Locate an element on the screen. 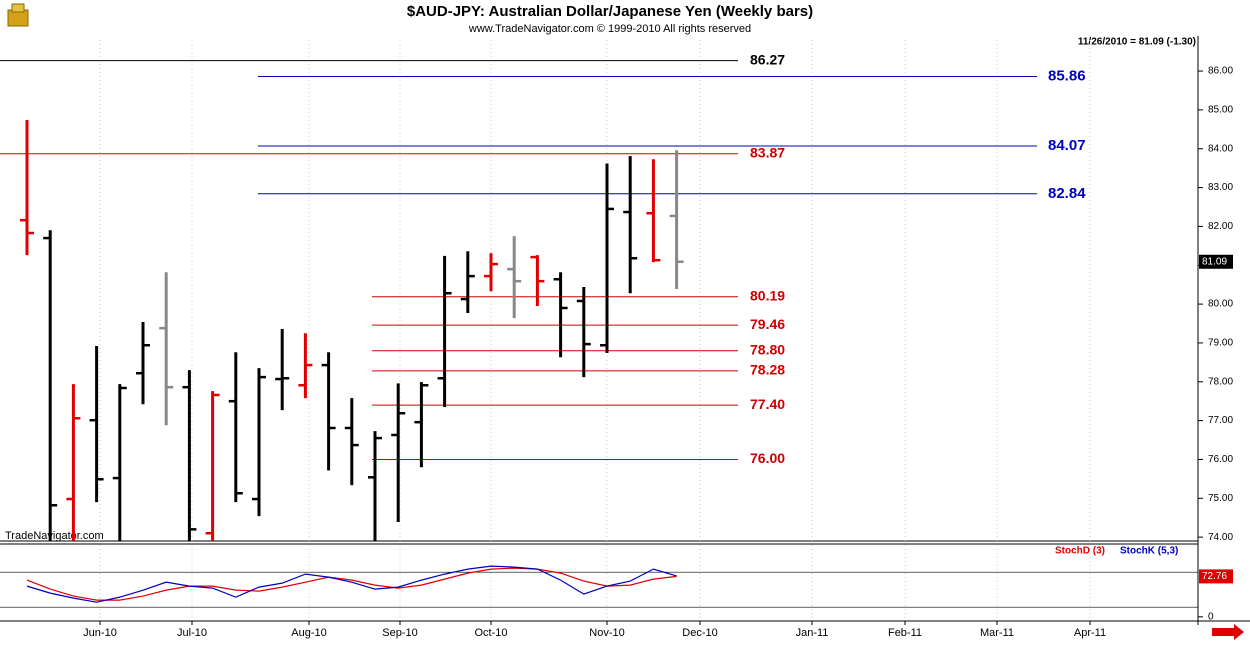 The width and height of the screenshot is (1250, 648). price-header: 11/26/2010 = 81.09 (-1.30) is located at coordinates (1137, 42).